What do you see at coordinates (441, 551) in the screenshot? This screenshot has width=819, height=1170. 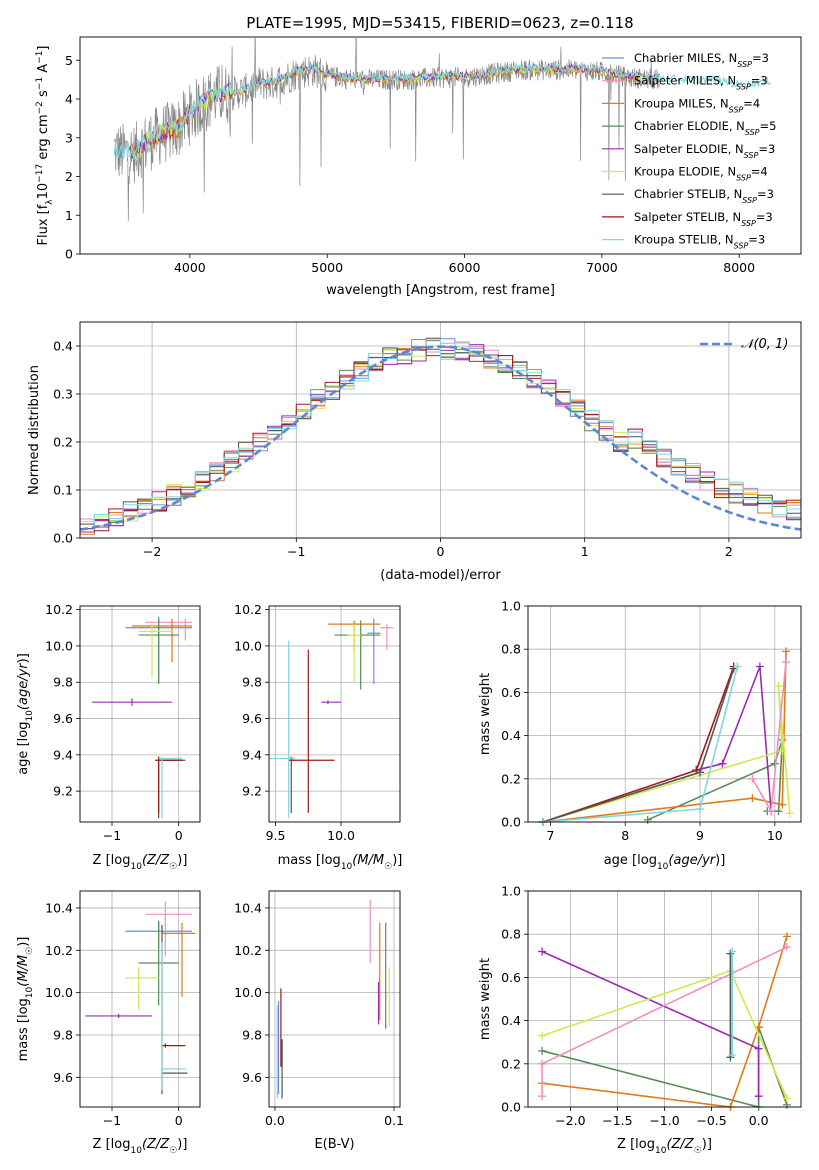 I see `x-tick-label: 0` at bounding box center [441, 551].